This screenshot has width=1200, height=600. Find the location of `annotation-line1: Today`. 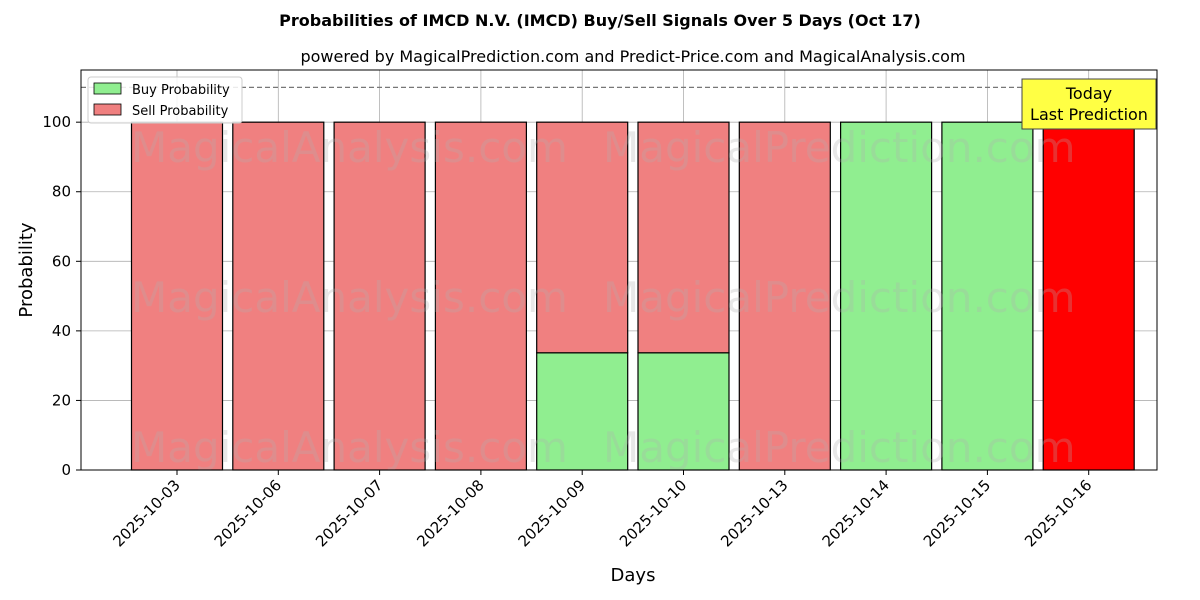

annotation-line1: Today is located at coordinates (1088, 93).